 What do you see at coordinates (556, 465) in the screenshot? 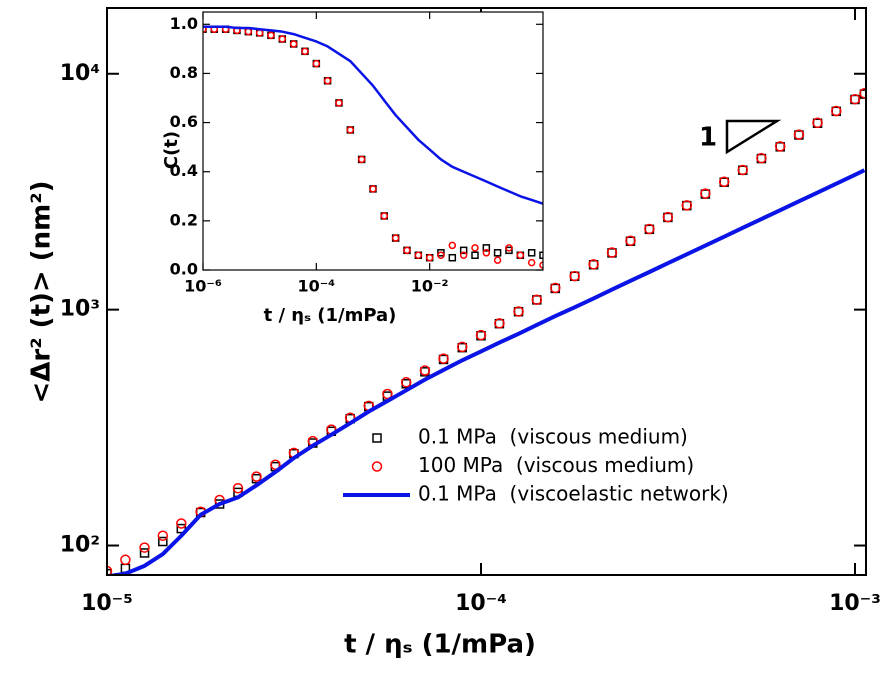
I see `legend-text: 100 MPa (viscous medium)` at bounding box center [556, 465].